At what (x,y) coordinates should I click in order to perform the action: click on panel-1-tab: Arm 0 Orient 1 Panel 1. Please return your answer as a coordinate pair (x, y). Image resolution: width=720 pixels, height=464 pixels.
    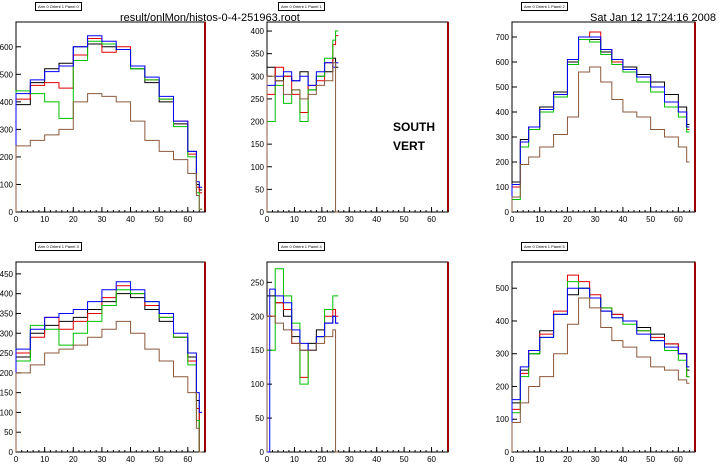
    Looking at the image, I should click on (301, 6).